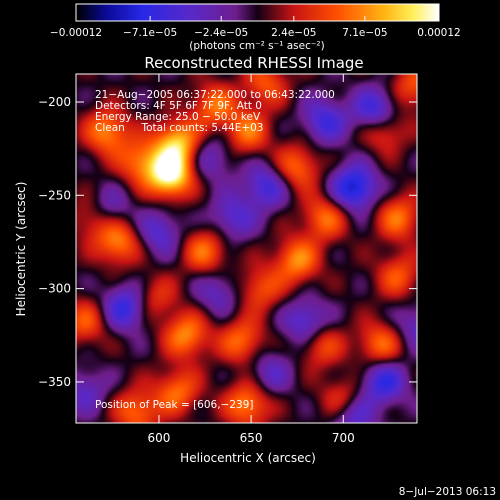 The width and height of the screenshot is (500, 500). What do you see at coordinates (54, 382) in the screenshot?
I see `y-tick-label: −350` at bounding box center [54, 382].